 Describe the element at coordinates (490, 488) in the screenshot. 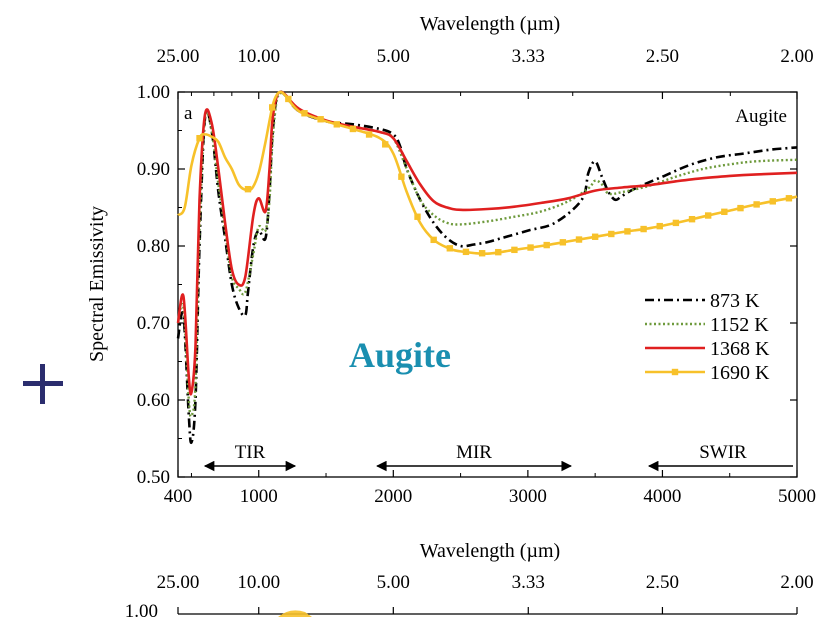

I see `x-axis-ticks: 400 1000 2000 3000 4000 5000` at that location.